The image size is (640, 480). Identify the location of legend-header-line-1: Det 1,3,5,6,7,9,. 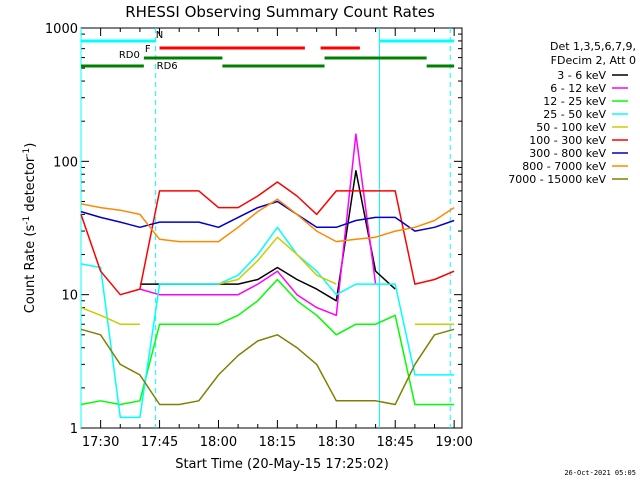
(593, 46).